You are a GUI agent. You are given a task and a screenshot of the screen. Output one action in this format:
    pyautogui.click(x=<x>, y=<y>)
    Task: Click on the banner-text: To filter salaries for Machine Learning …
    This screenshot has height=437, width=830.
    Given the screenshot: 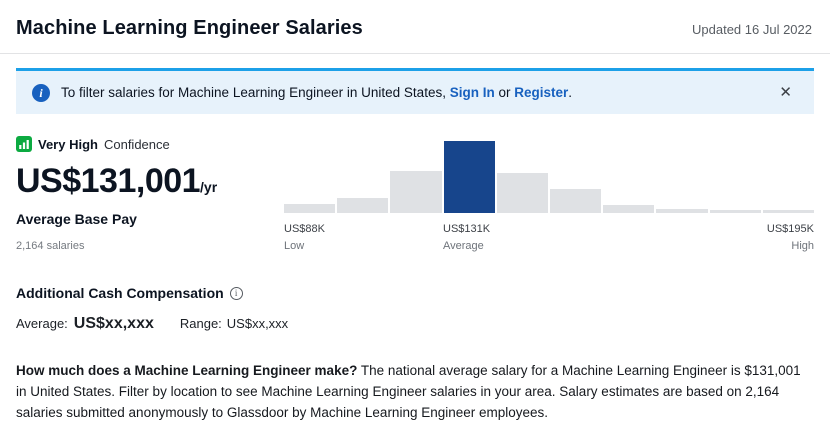 What is the action you would take?
    pyautogui.click(x=316, y=92)
    